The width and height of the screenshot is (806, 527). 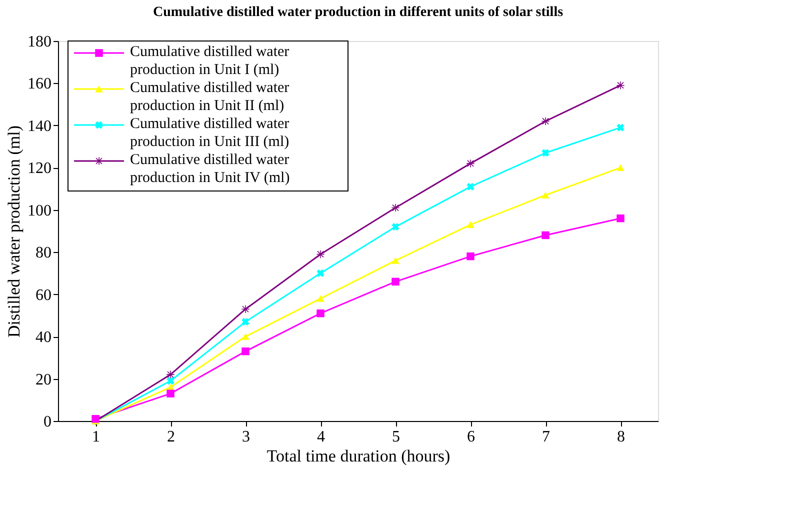 What do you see at coordinates (246, 437) in the screenshot?
I see `x-tick-label: 3` at bounding box center [246, 437].